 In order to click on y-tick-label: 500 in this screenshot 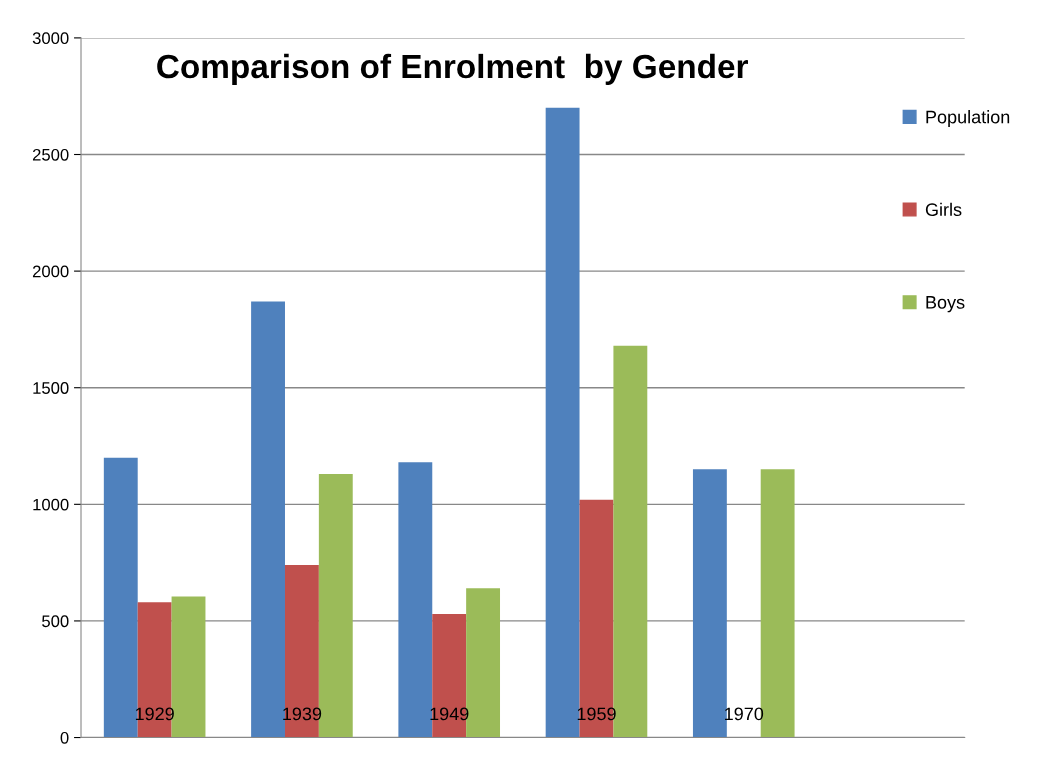, I will do `click(55, 621)`.